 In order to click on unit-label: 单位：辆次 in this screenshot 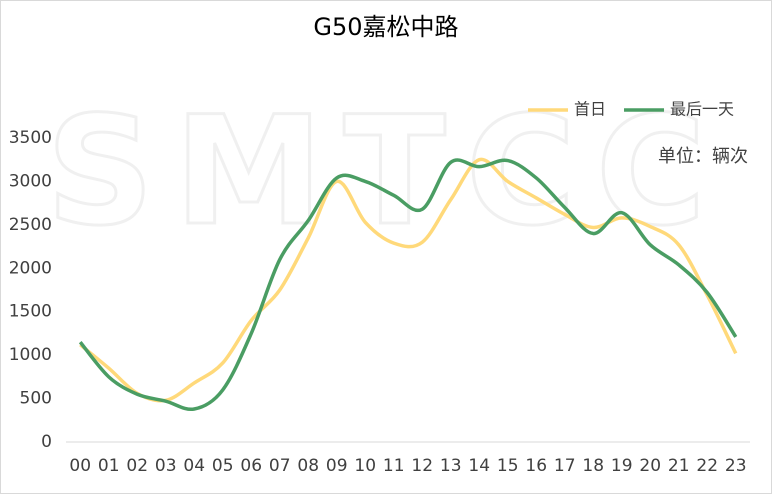, I will do `click(703, 156)`.